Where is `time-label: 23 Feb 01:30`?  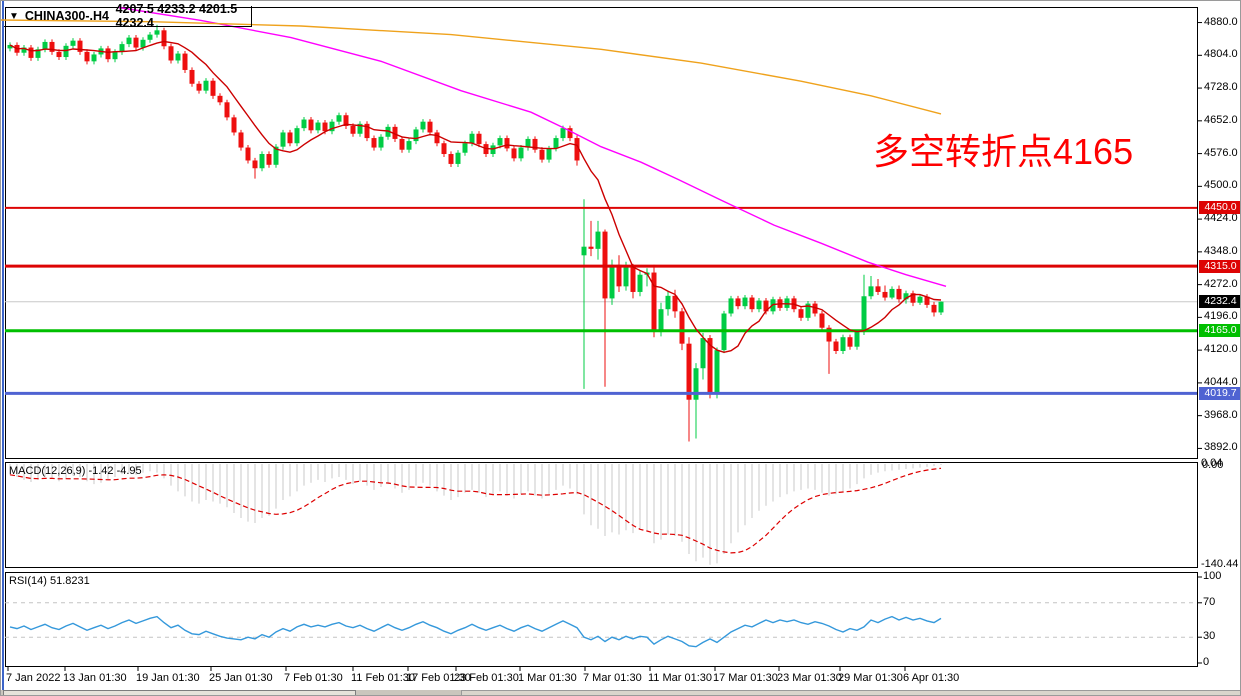
time-label: 23 Feb 01:30 is located at coordinates (486, 678).